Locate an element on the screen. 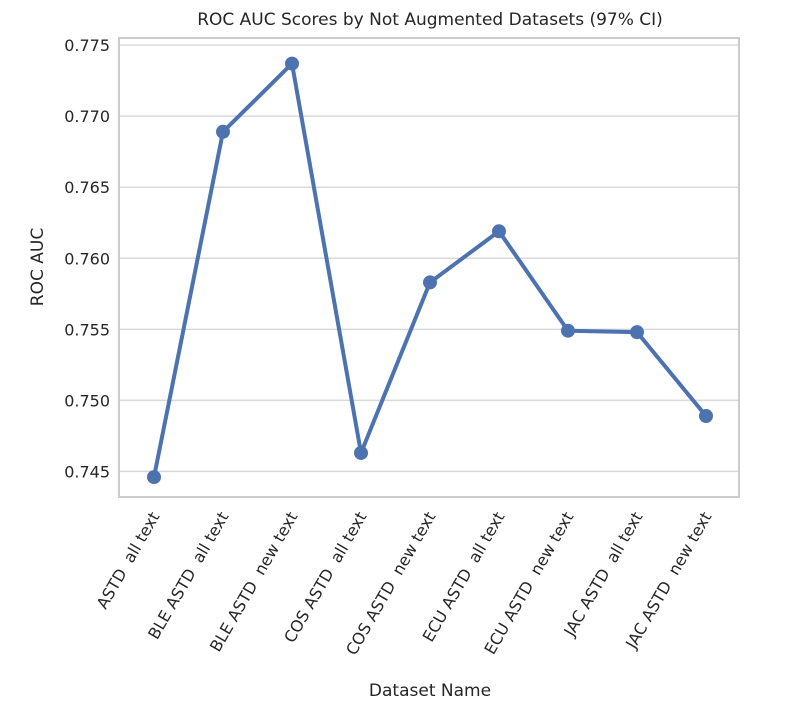 This screenshot has width=800, height=724. y-tick-label: 0.755 is located at coordinates (87, 329).